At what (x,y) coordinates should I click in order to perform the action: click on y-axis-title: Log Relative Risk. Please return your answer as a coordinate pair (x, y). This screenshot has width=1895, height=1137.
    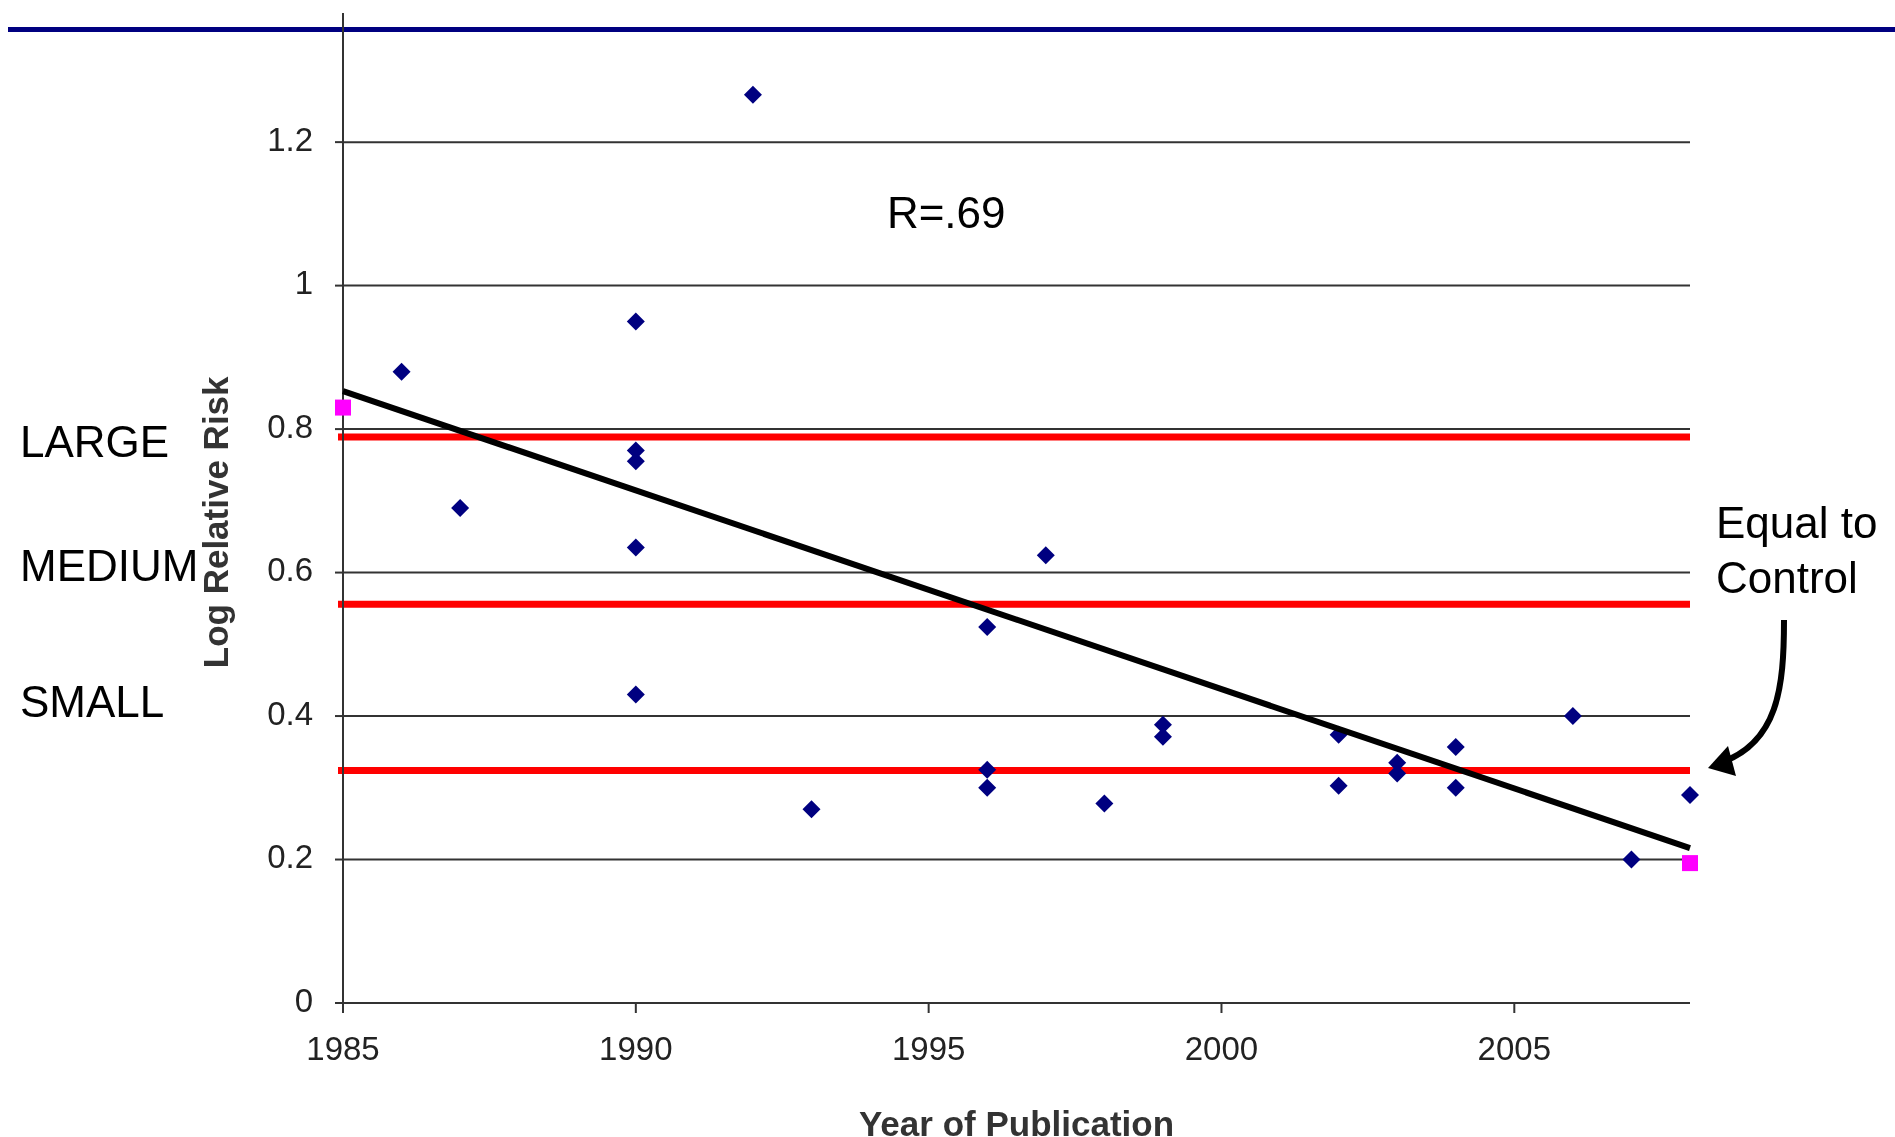
    Looking at the image, I should click on (215, 522).